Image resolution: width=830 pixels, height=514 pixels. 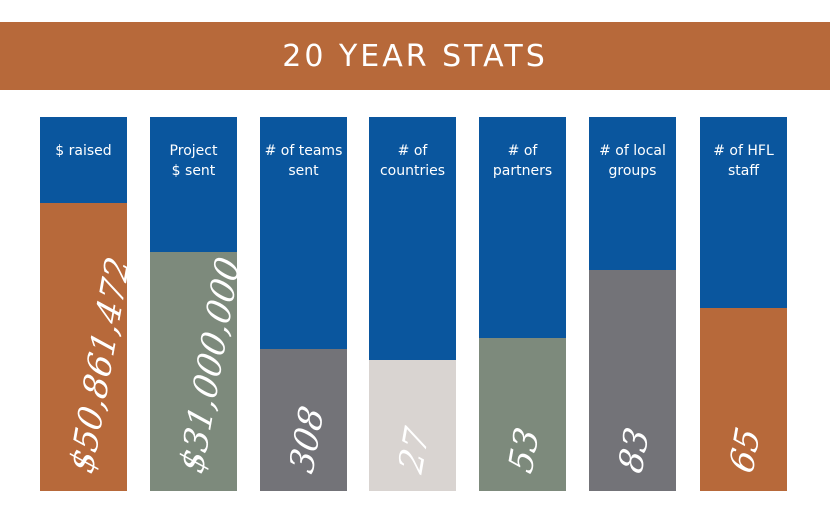 I want to click on stat-label-line: sent, so click(x=303, y=171).